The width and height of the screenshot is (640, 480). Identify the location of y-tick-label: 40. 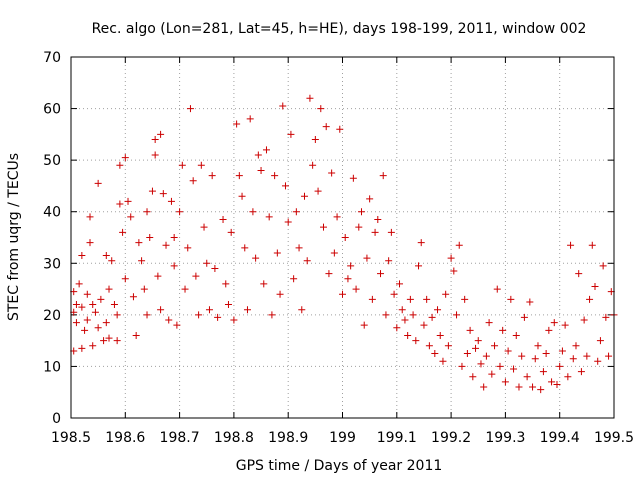
(52, 213).